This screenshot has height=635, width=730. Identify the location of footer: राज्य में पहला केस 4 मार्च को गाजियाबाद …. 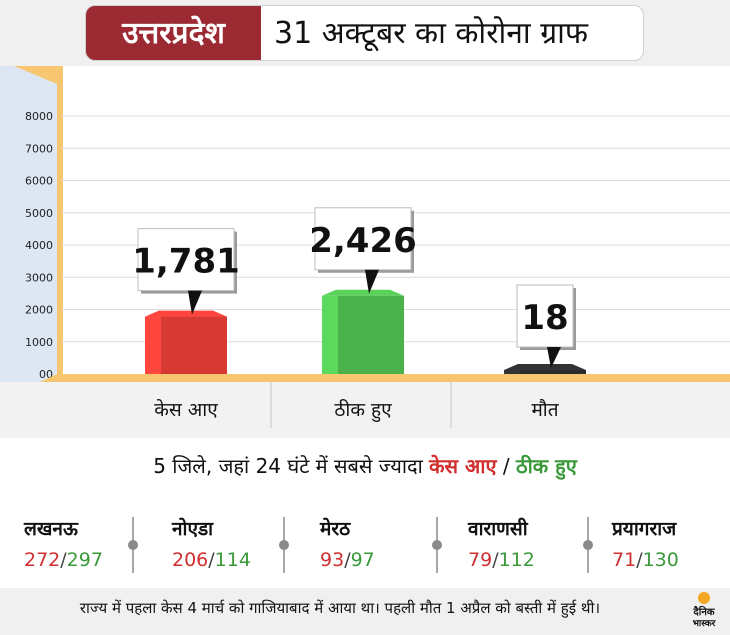
(365, 611).